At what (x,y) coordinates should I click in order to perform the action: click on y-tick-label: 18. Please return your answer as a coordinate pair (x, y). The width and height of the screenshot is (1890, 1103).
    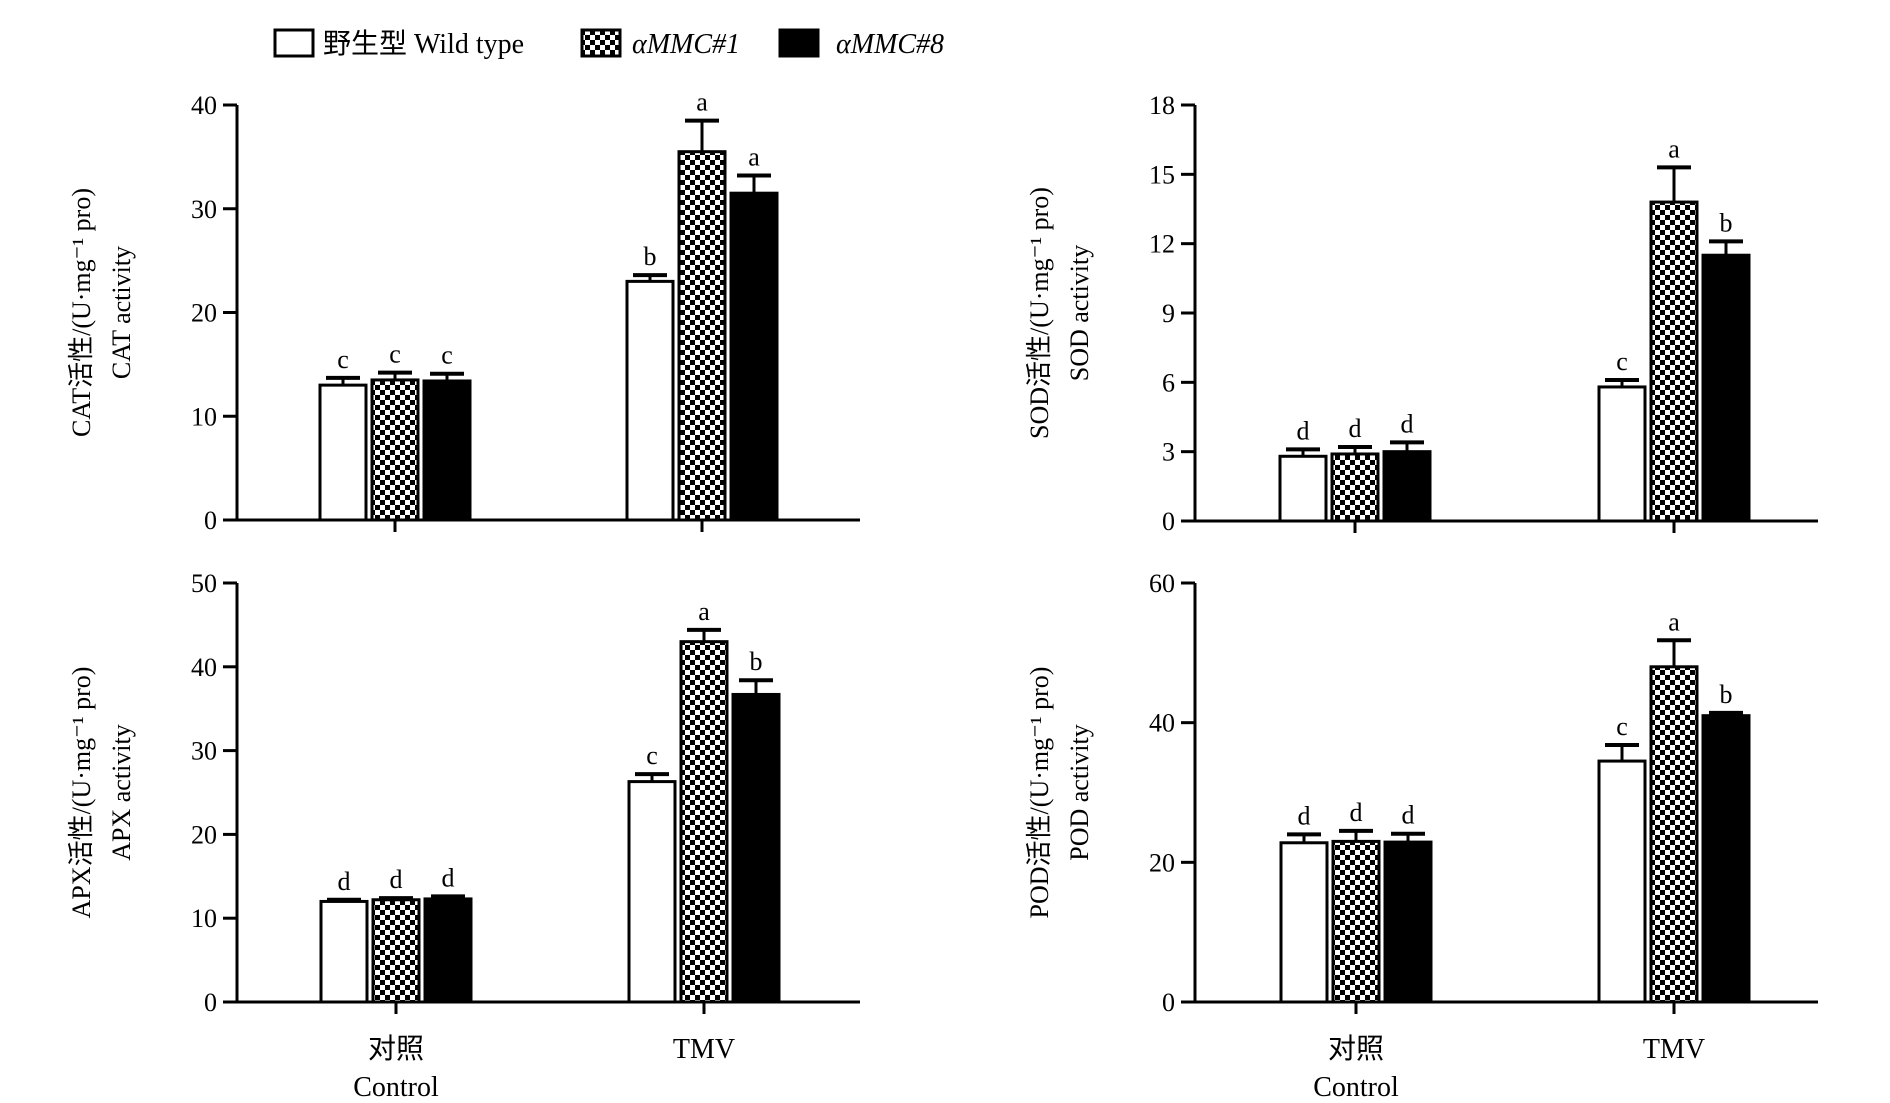
    Looking at the image, I should click on (1162, 105).